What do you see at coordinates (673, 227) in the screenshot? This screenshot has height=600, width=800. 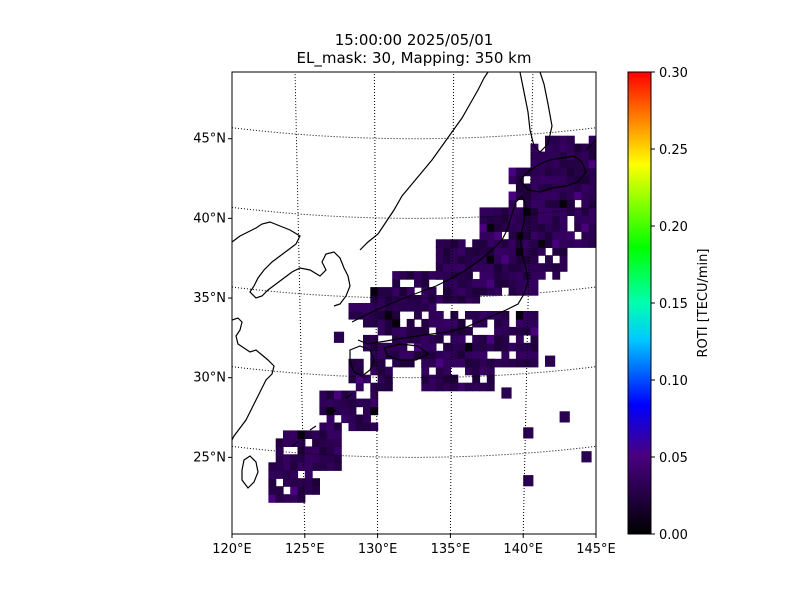 I see `colorbar-tick-label: 0.20` at bounding box center [673, 227].